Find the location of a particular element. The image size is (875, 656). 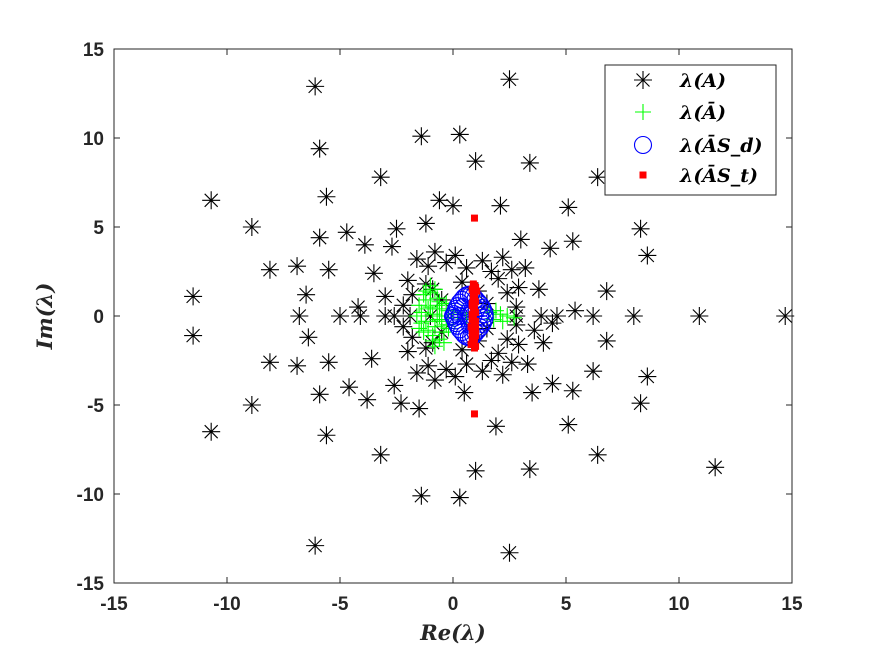

x-tick-label: 5 is located at coordinates (566, 604).